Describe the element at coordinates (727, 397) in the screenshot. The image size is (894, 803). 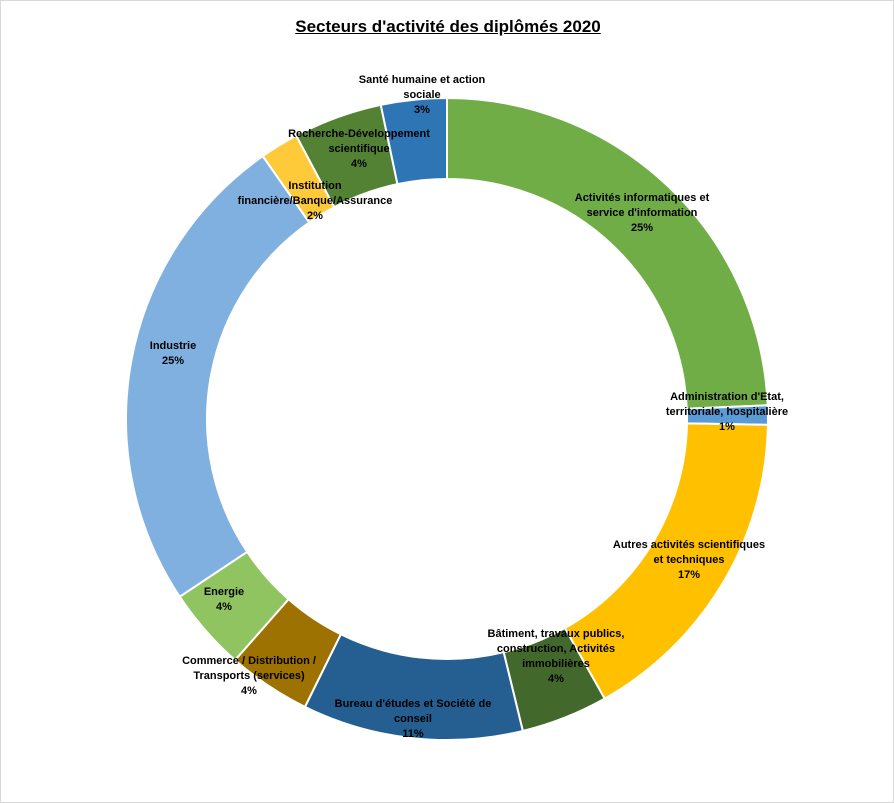
I see `slice-category-line: Administration d'Etat,` at that location.